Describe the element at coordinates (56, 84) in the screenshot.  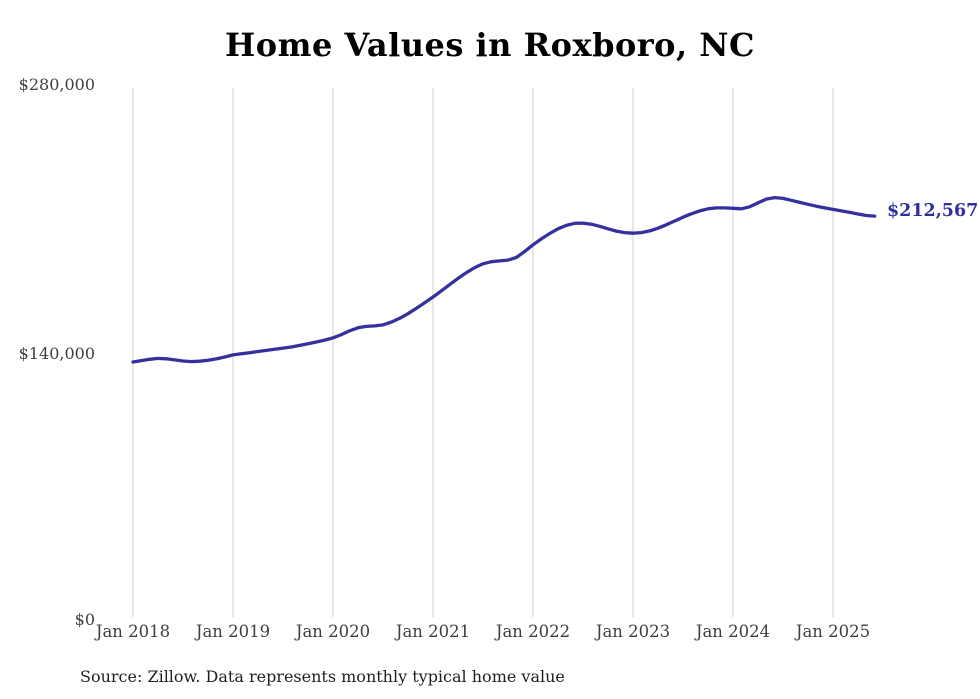
I see `y-axis-tick-label: $280,000` at that location.